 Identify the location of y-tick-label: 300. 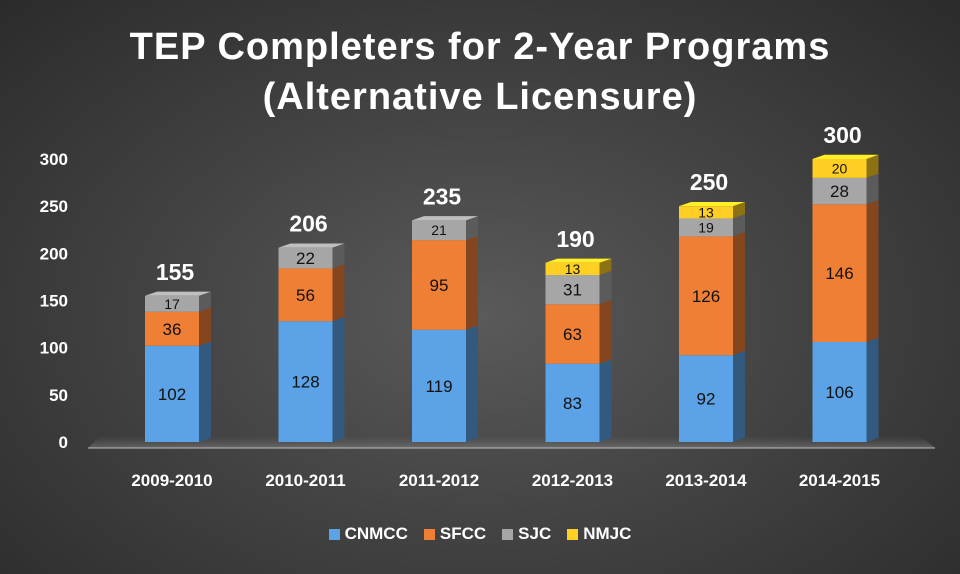
(54, 159).